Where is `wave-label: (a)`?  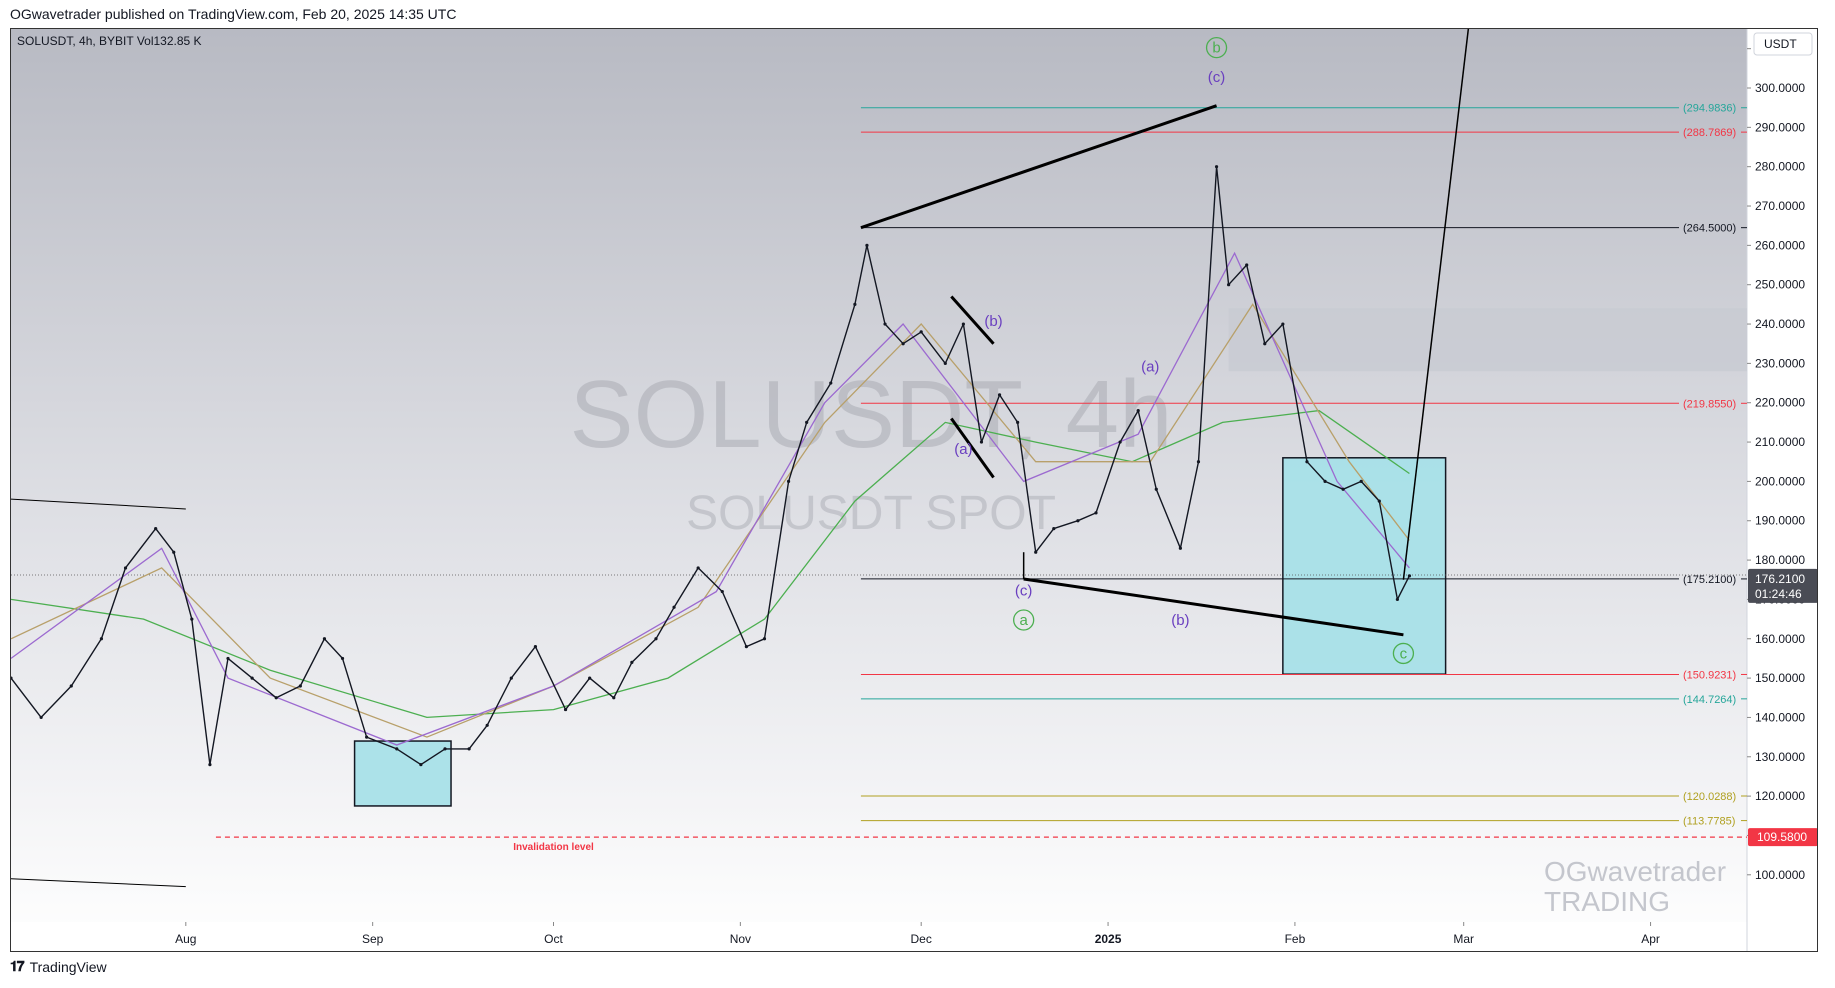
wave-label: (a) is located at coordinates (963, 449).